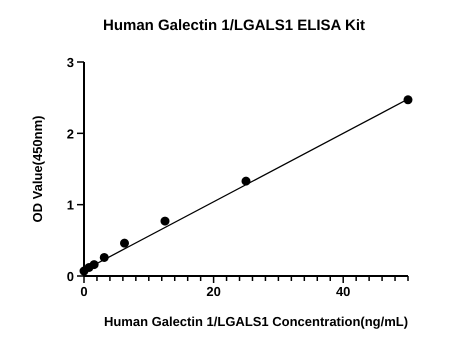 The image size is (468, 350). What do you see at coordinates (70, 62) in the screenshot?
I see `y-tick-label: 3` at bounding box center [70, 62].